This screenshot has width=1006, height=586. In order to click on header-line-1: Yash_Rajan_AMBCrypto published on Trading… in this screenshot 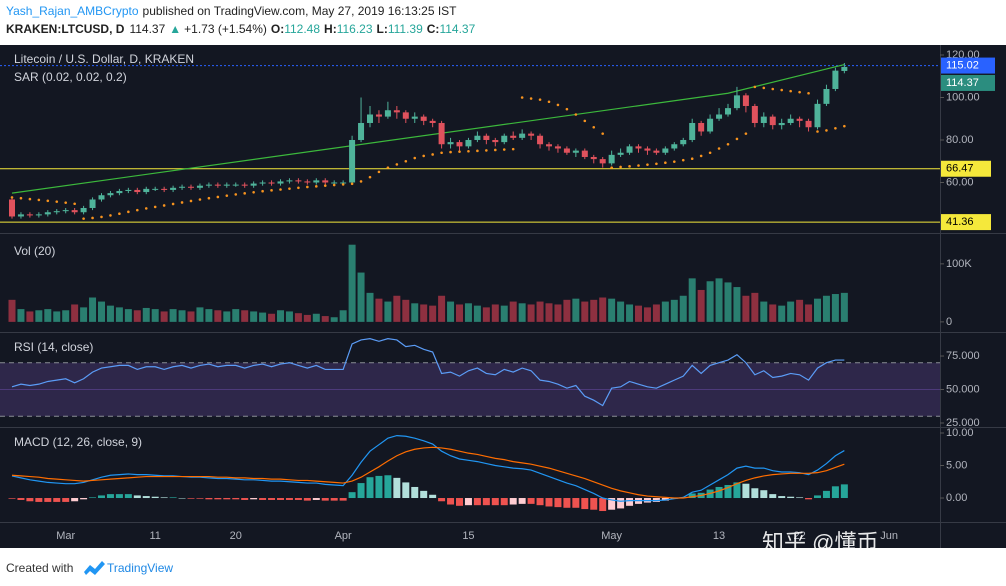, I will do `click(231, 11)`.